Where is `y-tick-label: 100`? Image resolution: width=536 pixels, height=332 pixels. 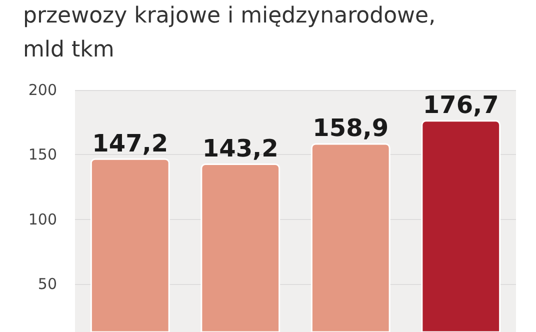
y-tick-label: 100 is located at coordinates (42, 219).